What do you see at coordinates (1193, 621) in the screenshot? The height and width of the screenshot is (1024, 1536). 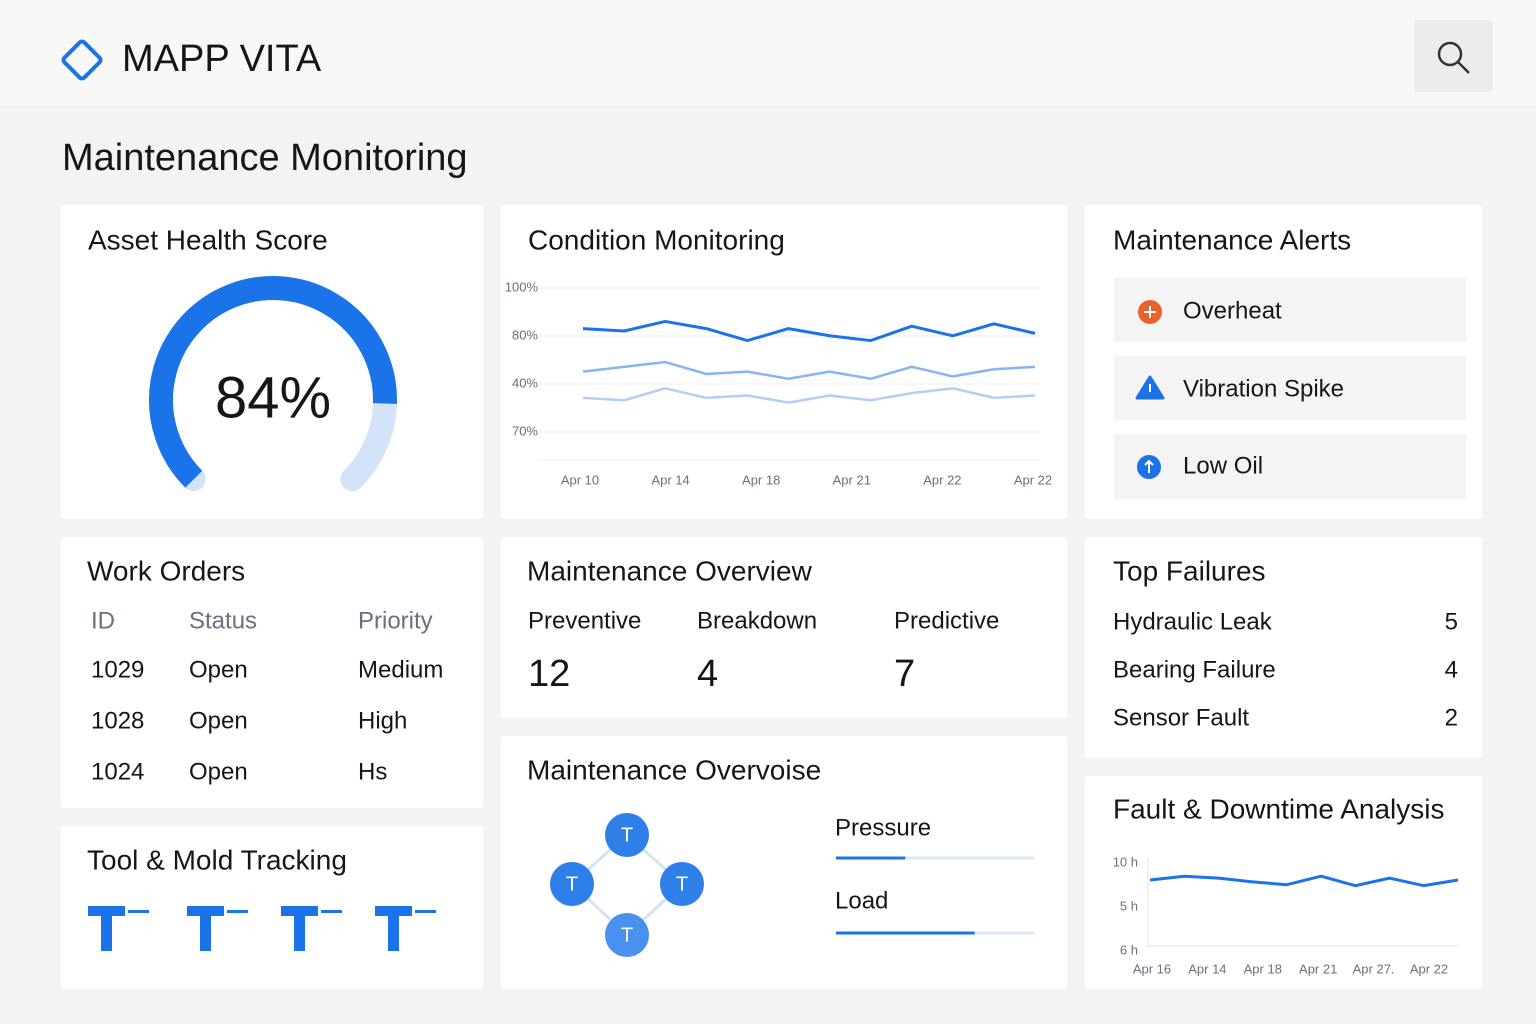 I see `failure-name: Hydraulic Leak` at bounding box center [1193, 621].